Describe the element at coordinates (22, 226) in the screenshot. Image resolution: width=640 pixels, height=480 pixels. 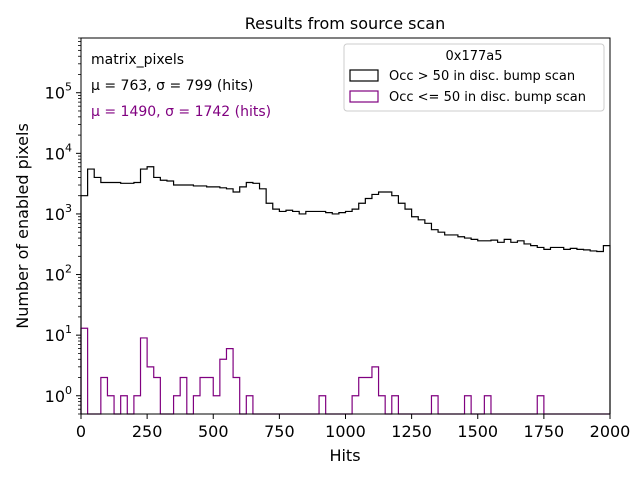
I see `y-axis-label: Number of enabled pixels` at that location.